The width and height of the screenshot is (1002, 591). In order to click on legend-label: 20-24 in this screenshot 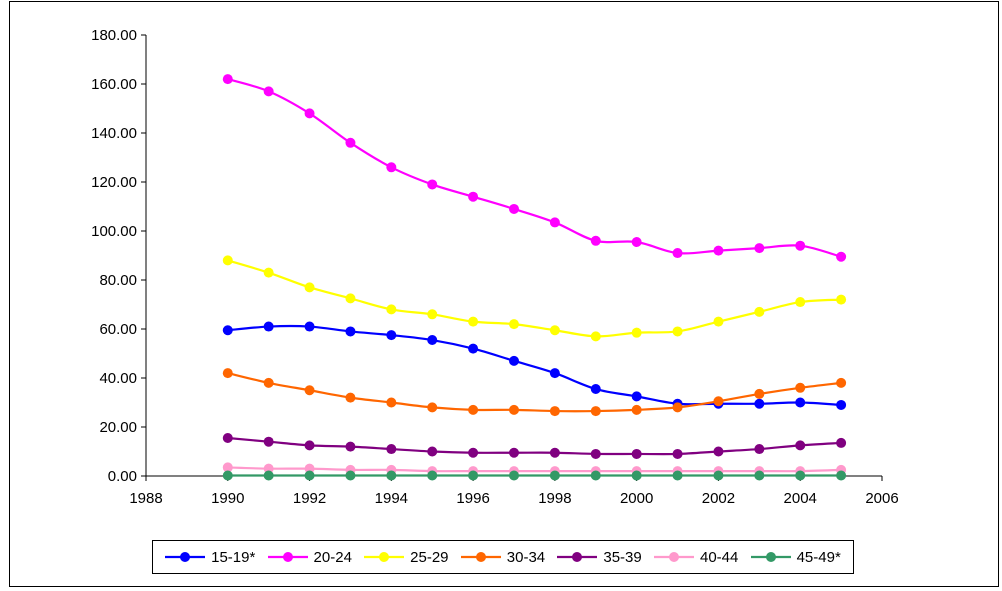, I will do `click(332, 557)`.